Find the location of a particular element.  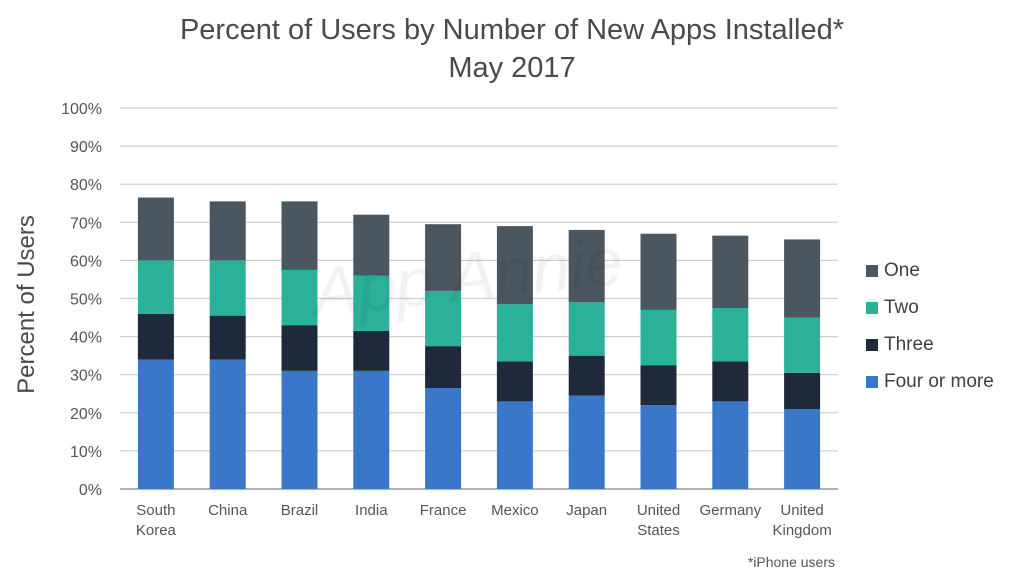

y-axis-label: Percent of Users is located at coordinates (26, 304).